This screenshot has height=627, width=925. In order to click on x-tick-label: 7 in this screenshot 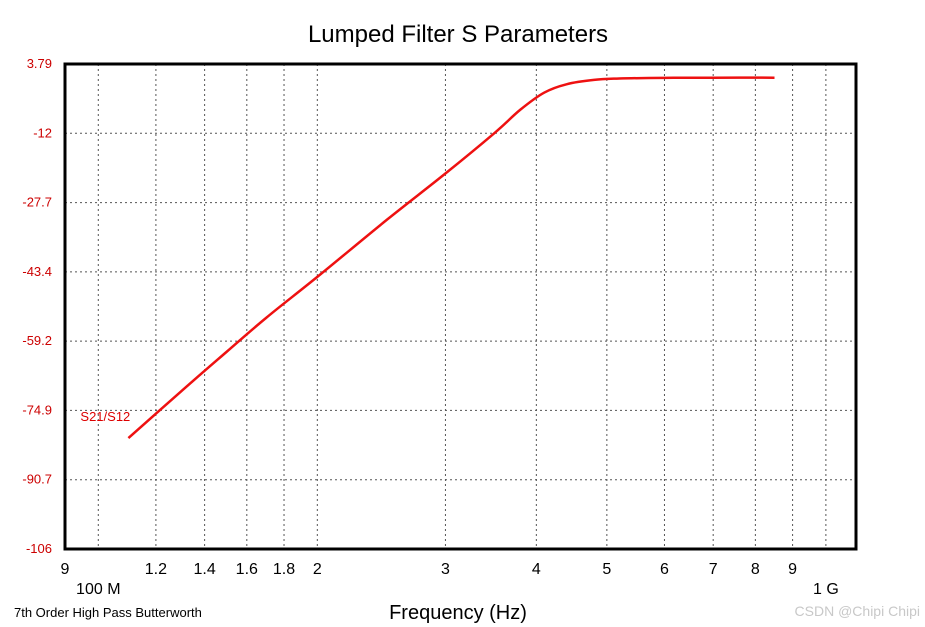, I will do `click(713, 569)`.